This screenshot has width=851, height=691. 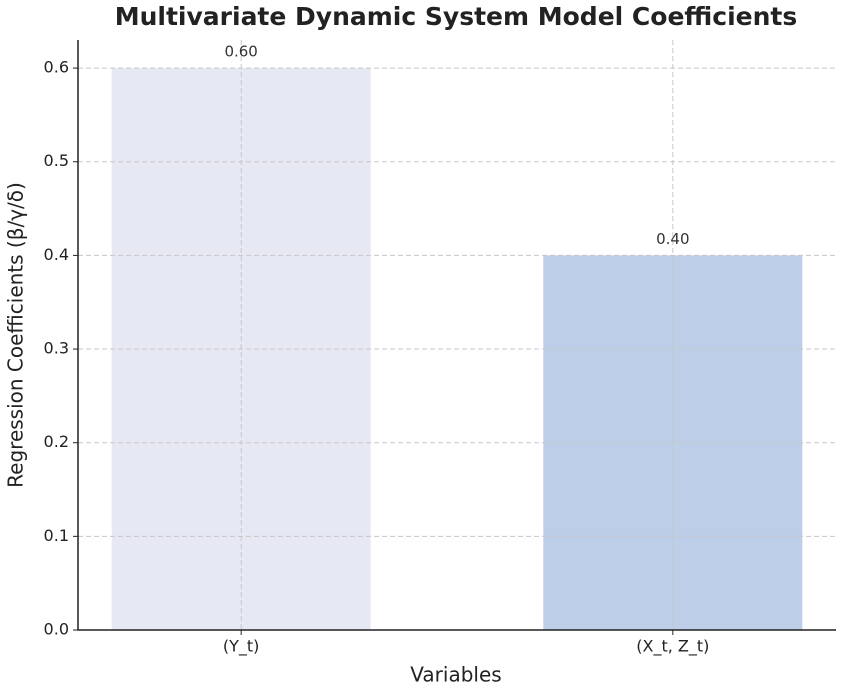 What do you see at coordinates (56, 67) in the screenshot?
I see `y-tick-label: 0.6` at bounding box center [56, 67].